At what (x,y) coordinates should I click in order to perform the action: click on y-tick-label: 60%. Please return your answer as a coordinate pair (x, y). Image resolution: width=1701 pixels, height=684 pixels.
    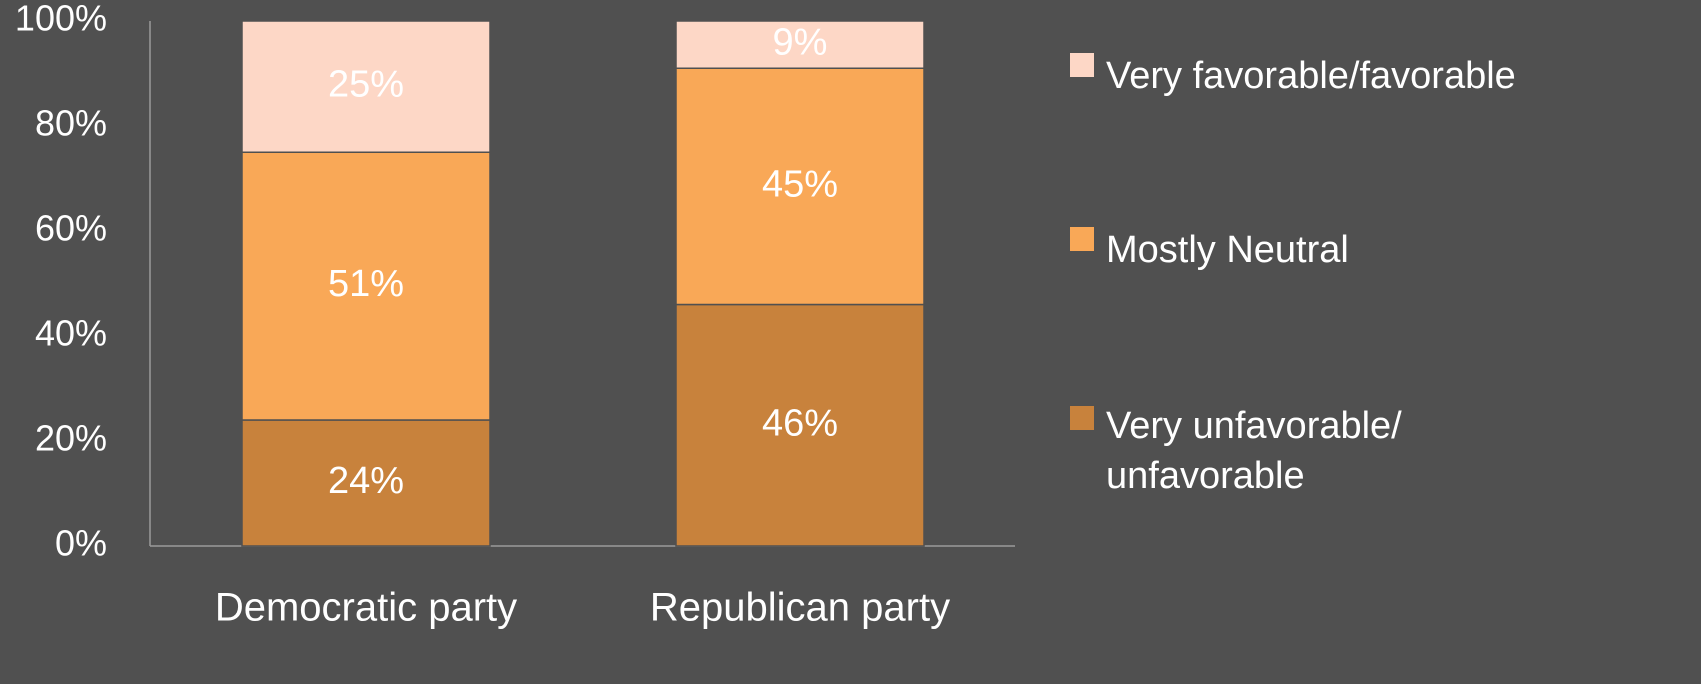
    Looking at the image, I should click on (71, 228).